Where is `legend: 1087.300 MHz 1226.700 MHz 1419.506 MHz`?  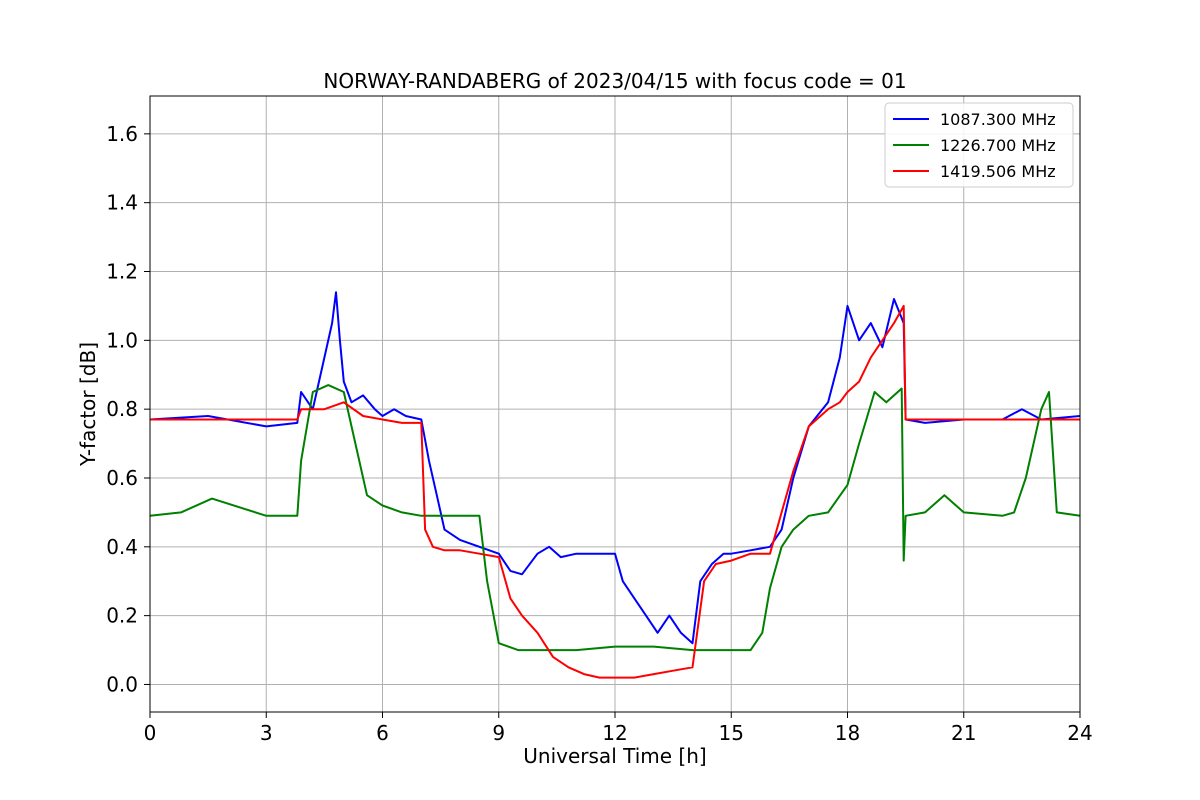 legend: 1087.300 MHz 1226.700 MHz 1419.506 MHz is located at coordinates (979, 145).